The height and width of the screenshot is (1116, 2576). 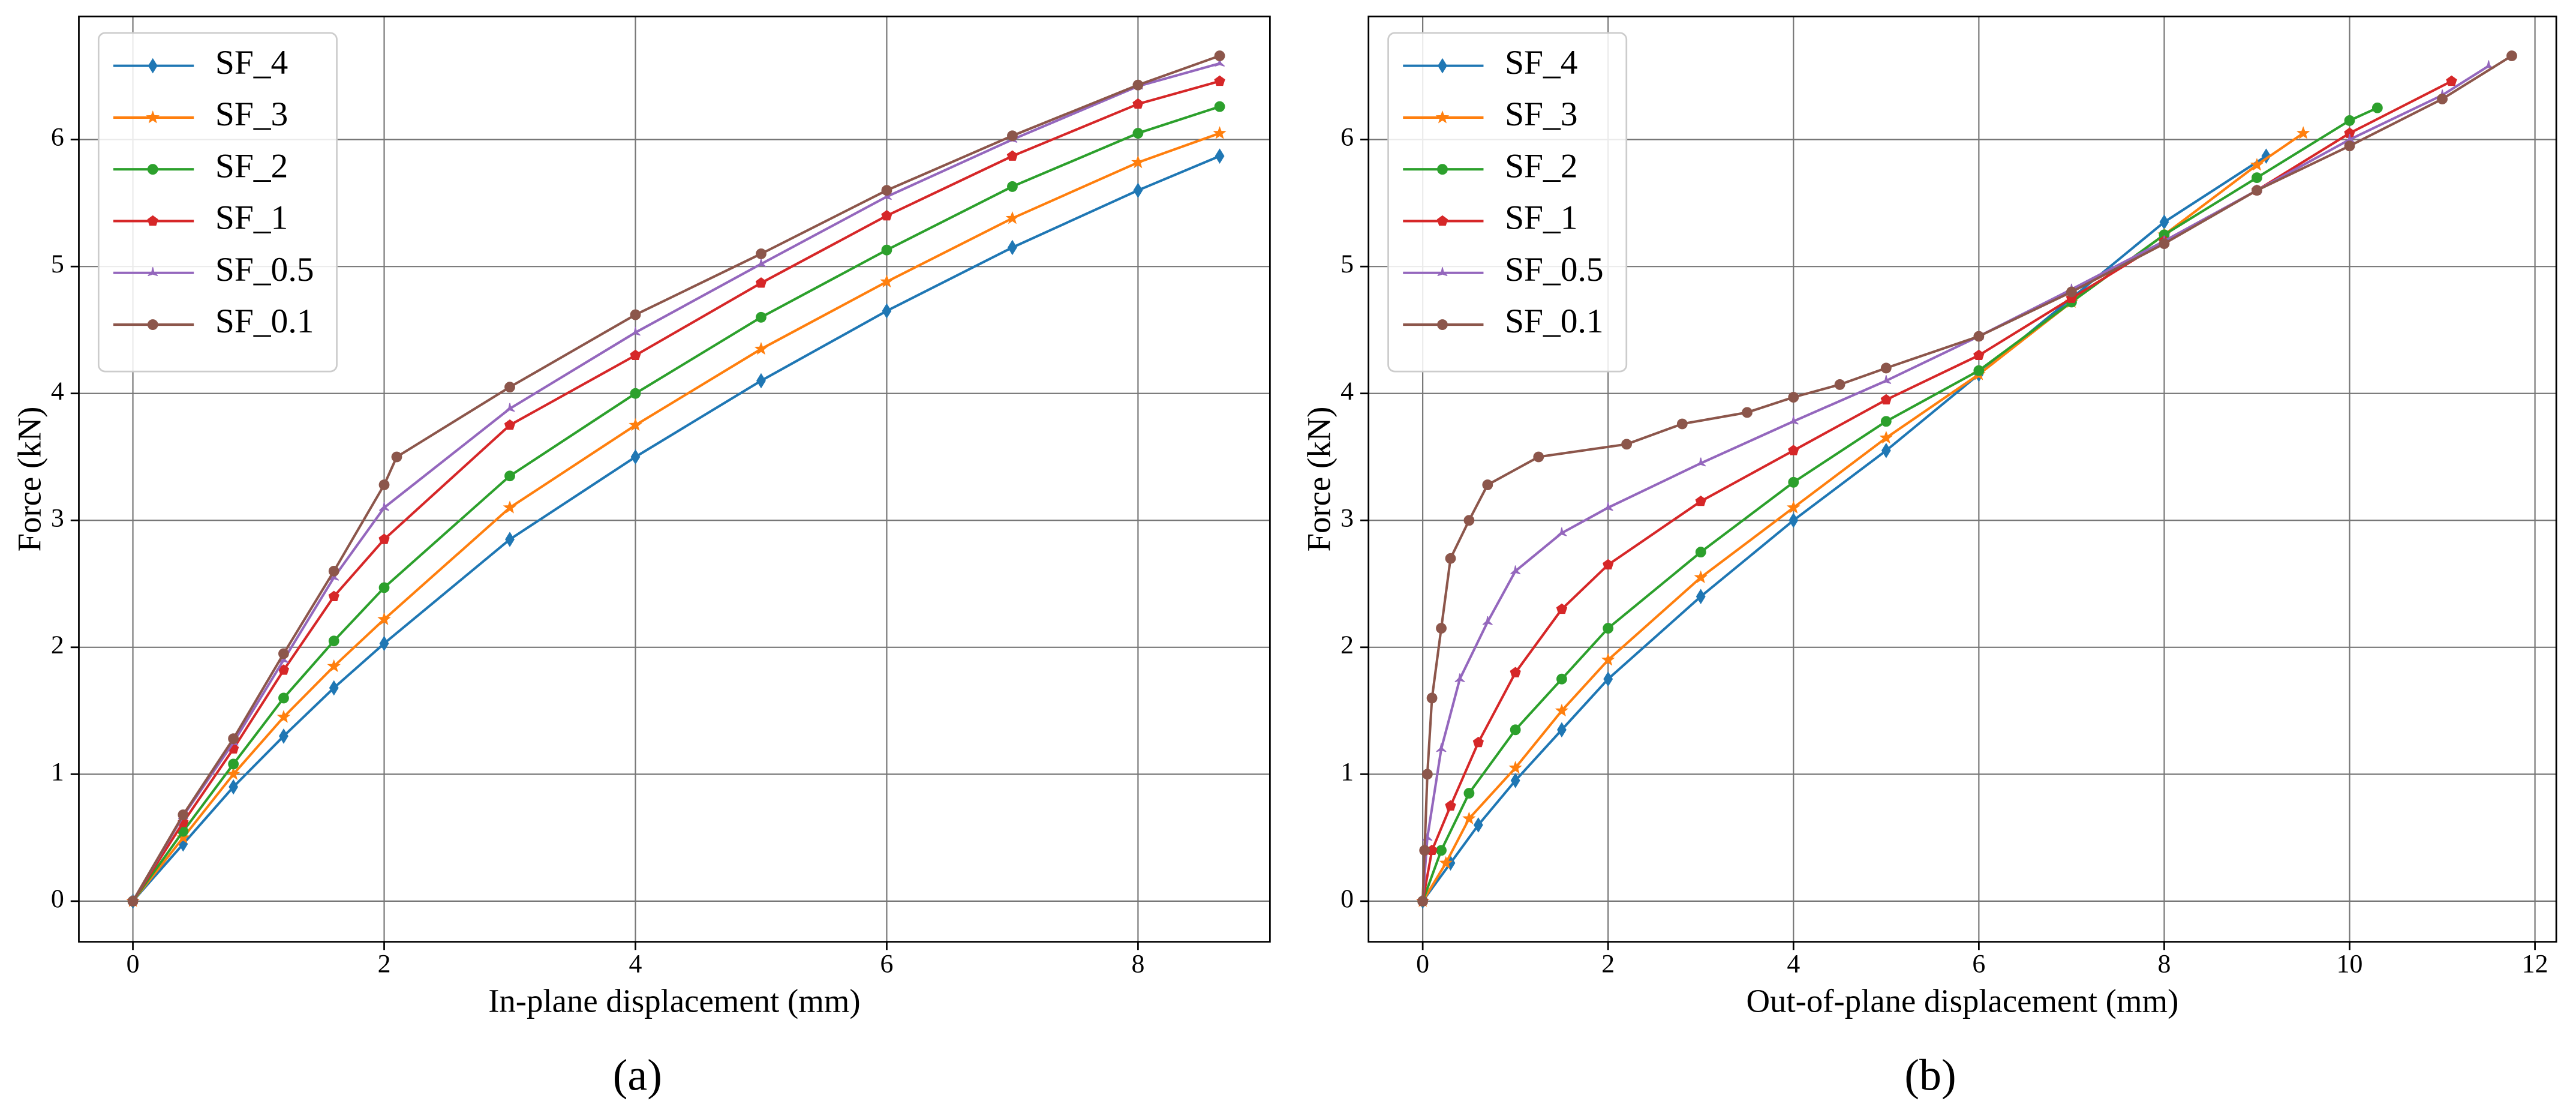 What do you see at coordinates (252, 166) in the screenshot?
I see `legend-label: SF_2` at bounding box center [252, 166].